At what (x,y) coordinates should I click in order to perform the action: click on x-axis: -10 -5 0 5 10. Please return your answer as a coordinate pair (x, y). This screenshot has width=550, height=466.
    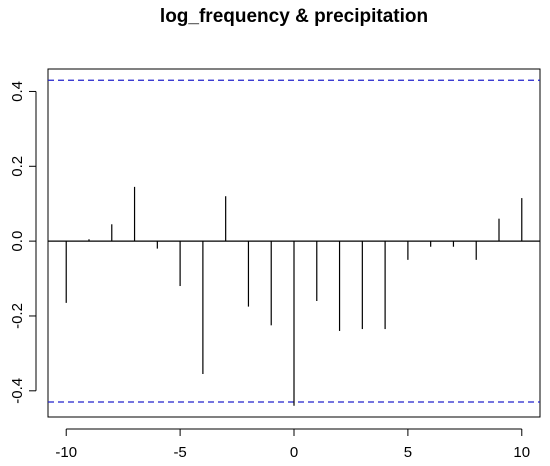
    Looking at the image, I should click on (292, 444).